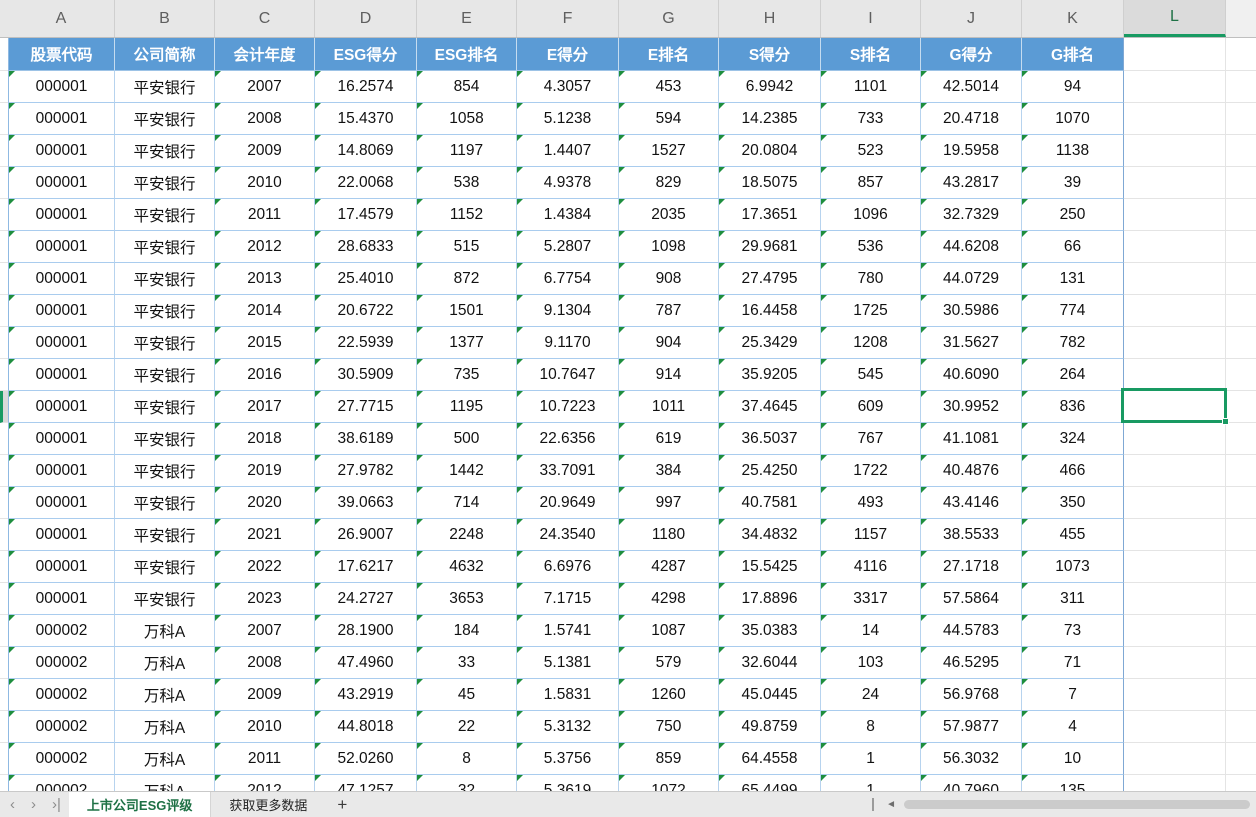 This screenshot has width=1256, height=817. I want to click on cell: 4632, so click(467, 567).